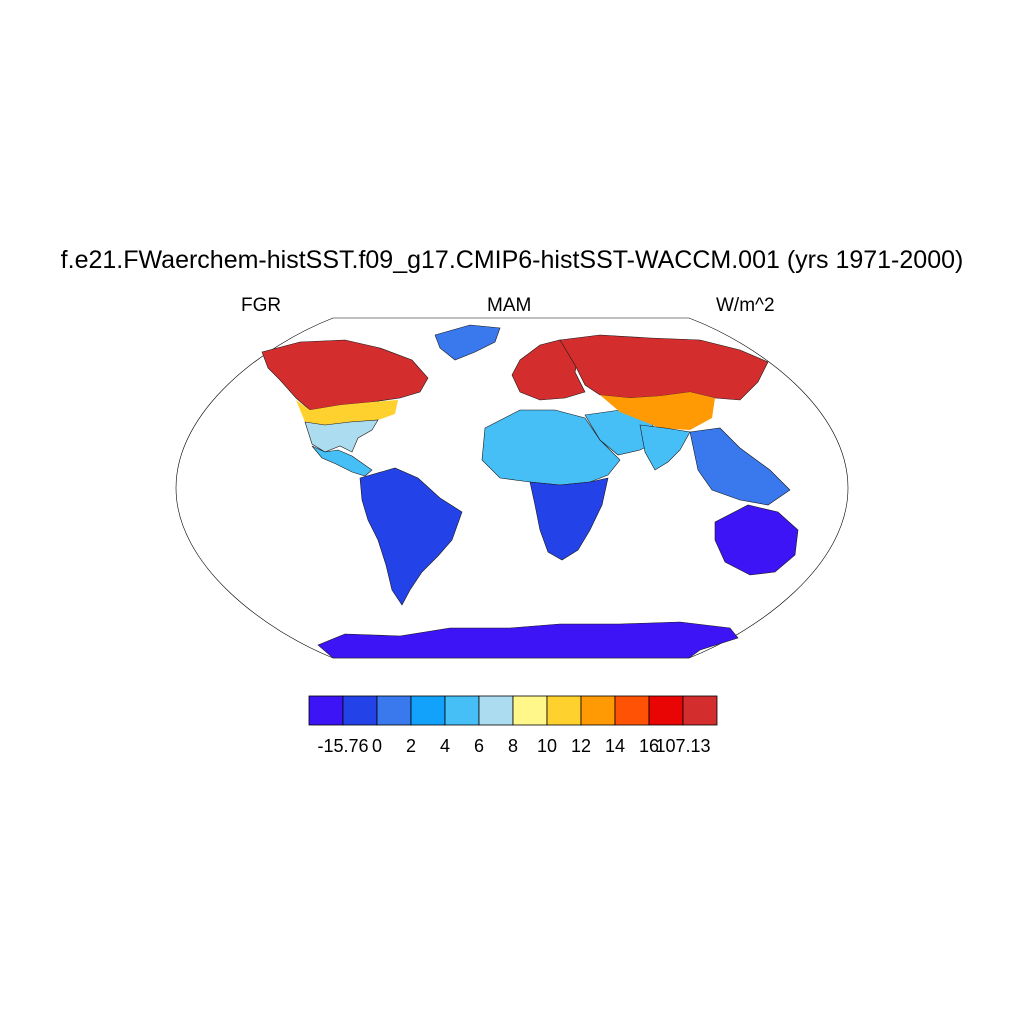  Describe the element at coordinates (745, 305) in the screenshot. I see `units-label: W/m^2` at that location.